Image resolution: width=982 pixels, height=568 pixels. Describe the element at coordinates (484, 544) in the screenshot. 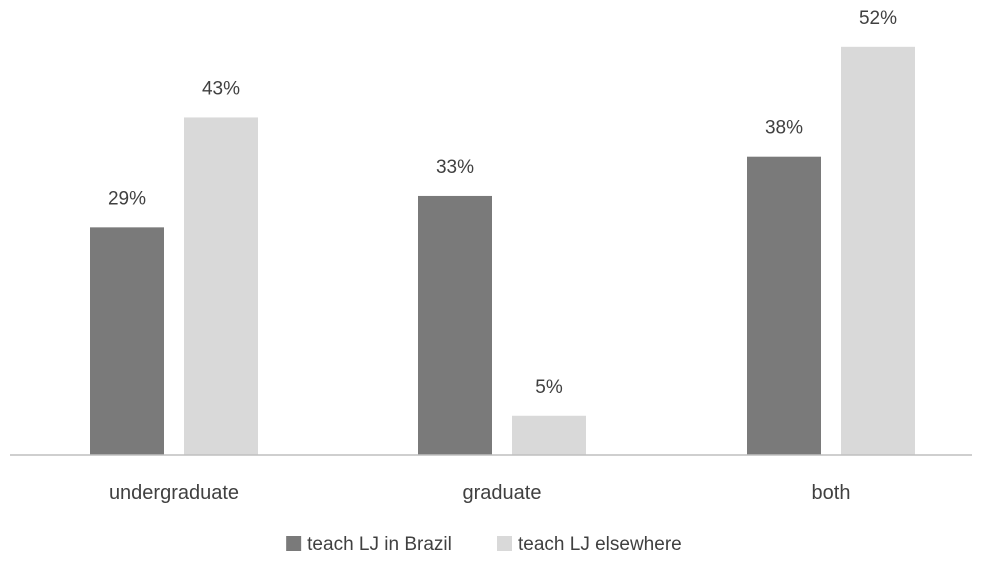

I see `legend: teach LJ in Brazil teach LJ elsewhere` at that location.